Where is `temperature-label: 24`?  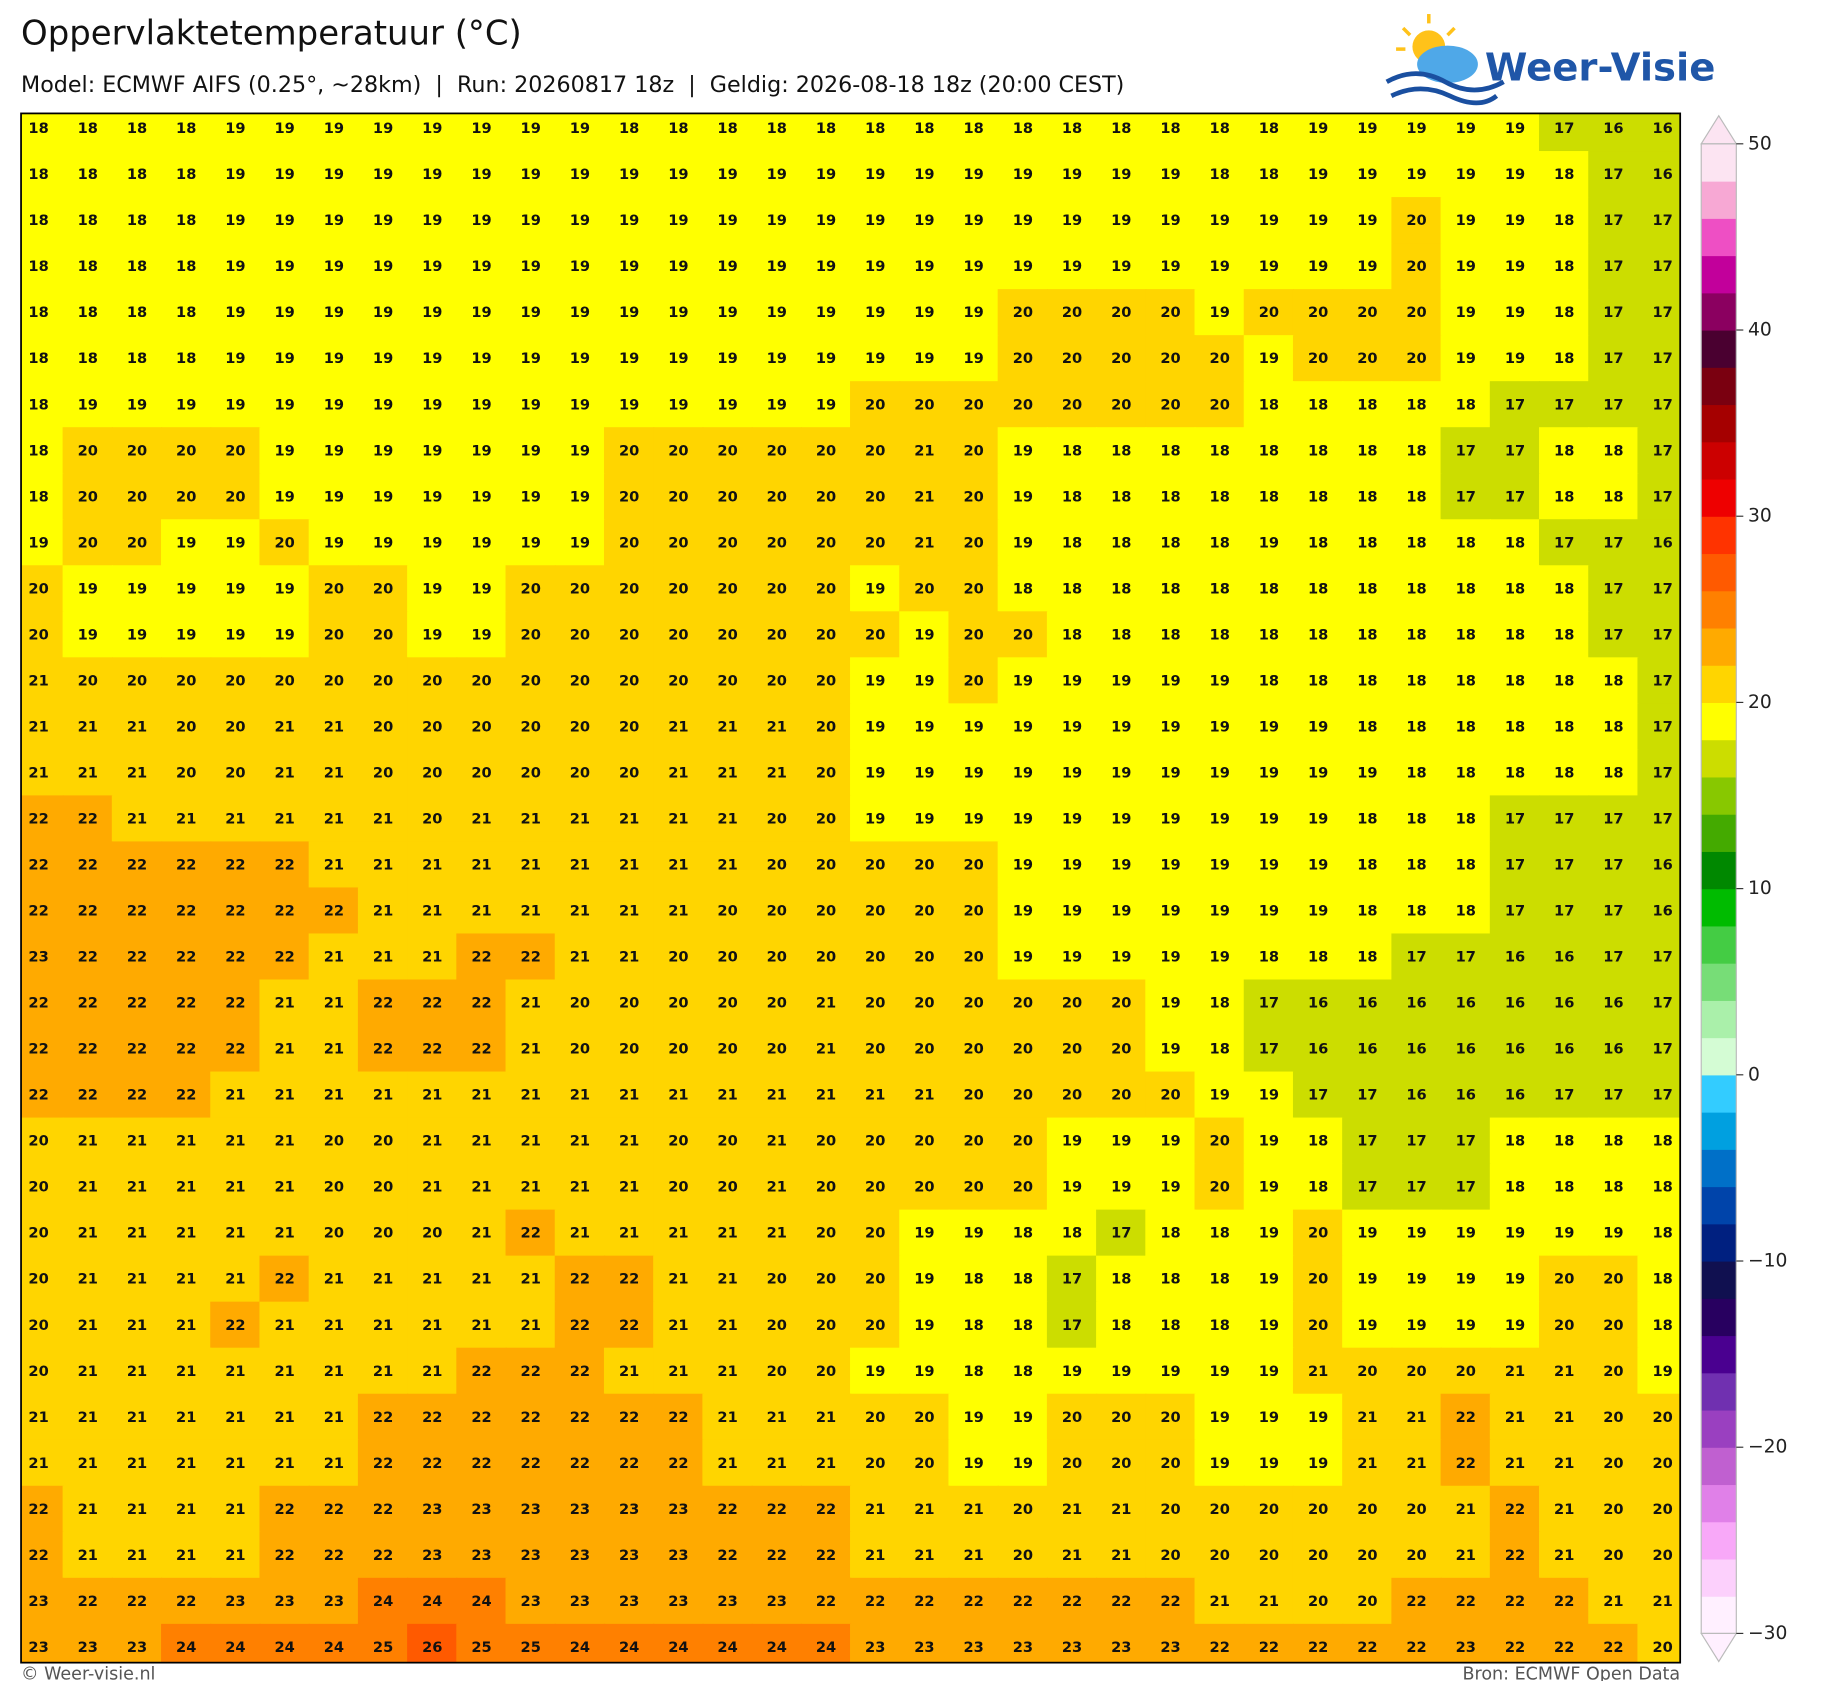
temperature-label: 24 is located at coordinates (186, 1647).